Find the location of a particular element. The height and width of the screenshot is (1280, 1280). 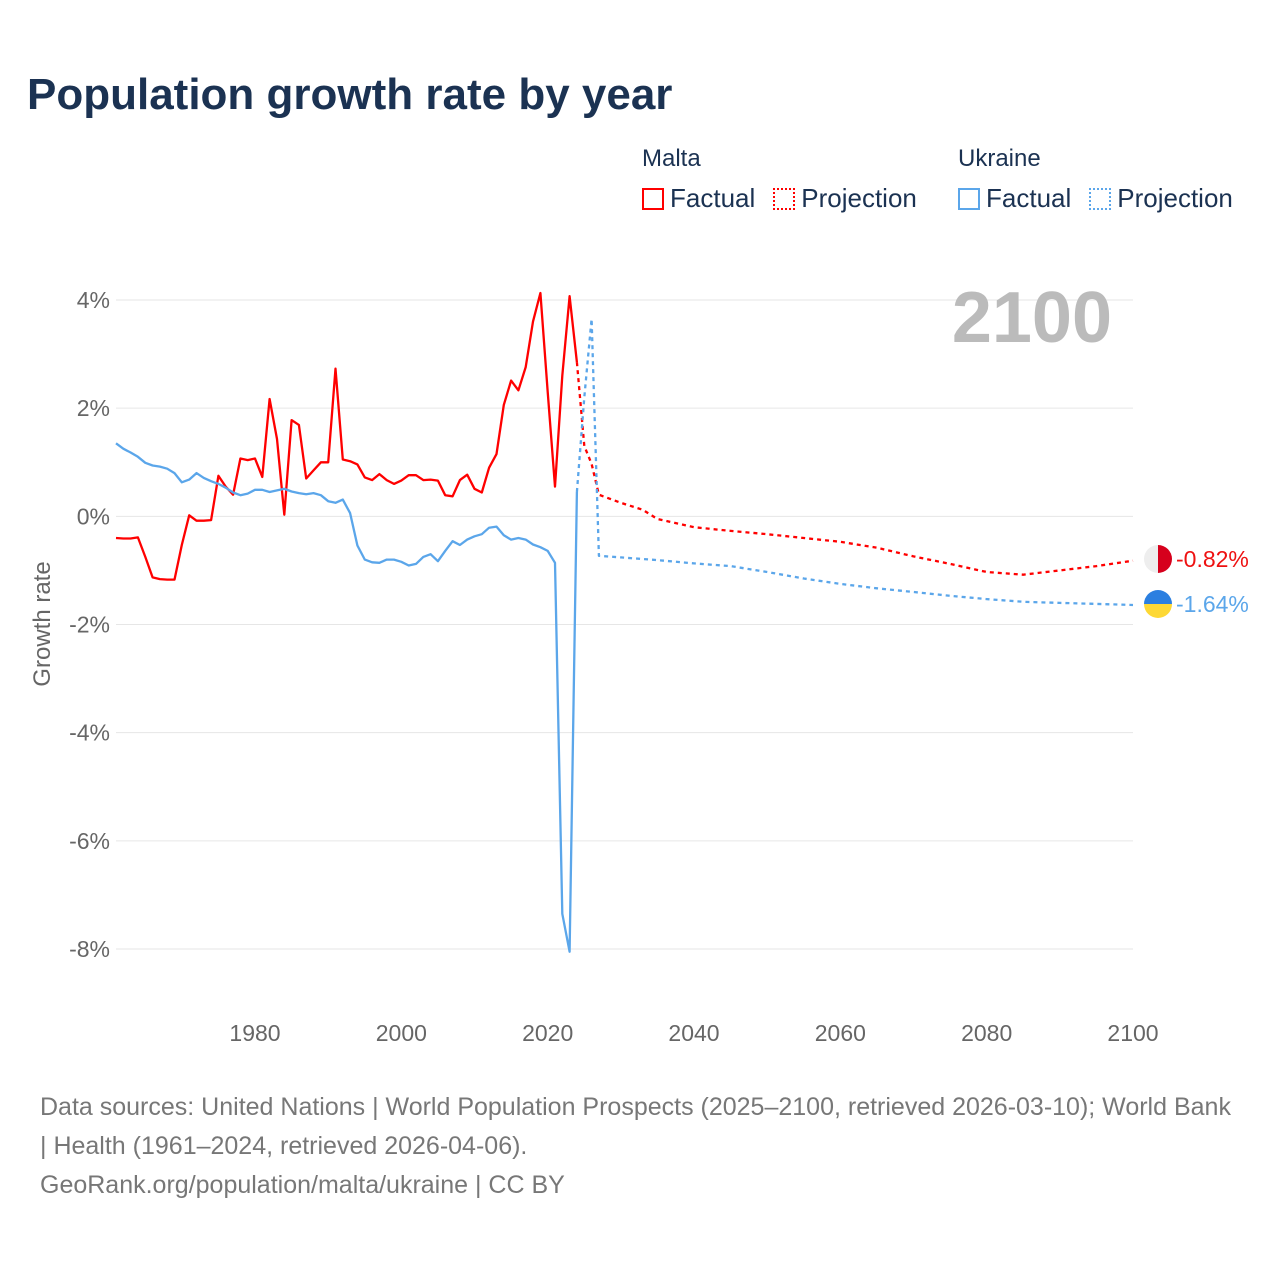

x-tick-label: 2020 is located at coordinates (547, 1033).